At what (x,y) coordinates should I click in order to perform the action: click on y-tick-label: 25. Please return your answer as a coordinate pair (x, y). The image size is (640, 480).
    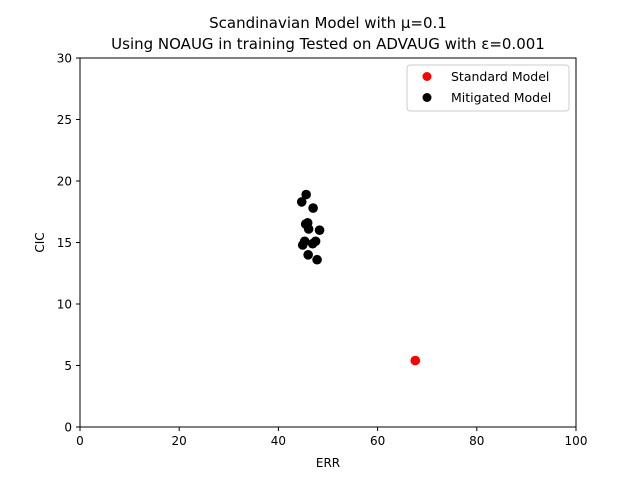
    Looking at the image, I should click on (64, 120).